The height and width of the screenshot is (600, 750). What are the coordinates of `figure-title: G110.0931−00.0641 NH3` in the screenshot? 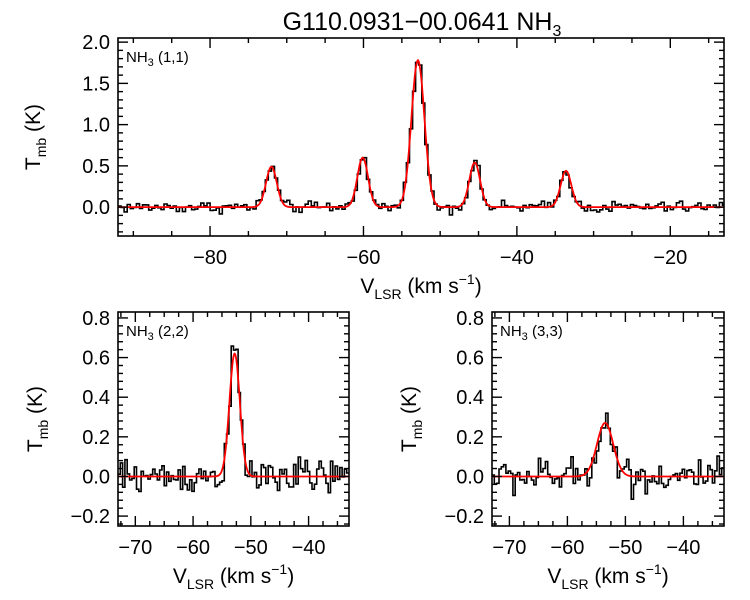 It's located at (422, 24).